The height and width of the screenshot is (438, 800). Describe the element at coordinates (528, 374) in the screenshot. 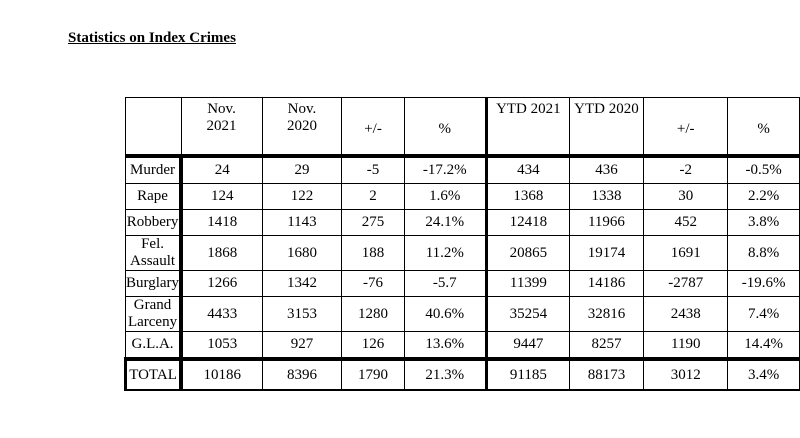

I see `table-cell: 91185` at that location.